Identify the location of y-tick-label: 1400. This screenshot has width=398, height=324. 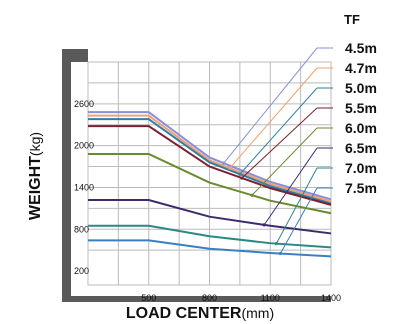
(84, 187).